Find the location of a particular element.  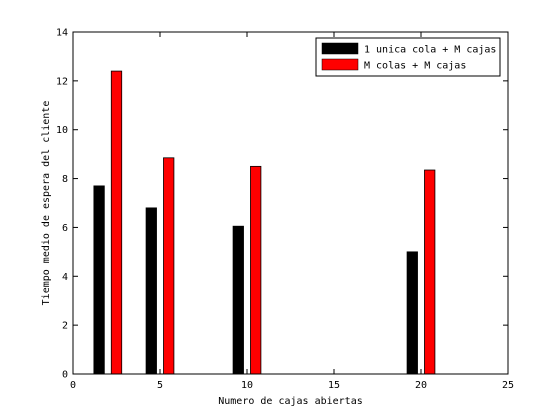

bar-series-1-x-4.5 is located at coordinates (151, 291).